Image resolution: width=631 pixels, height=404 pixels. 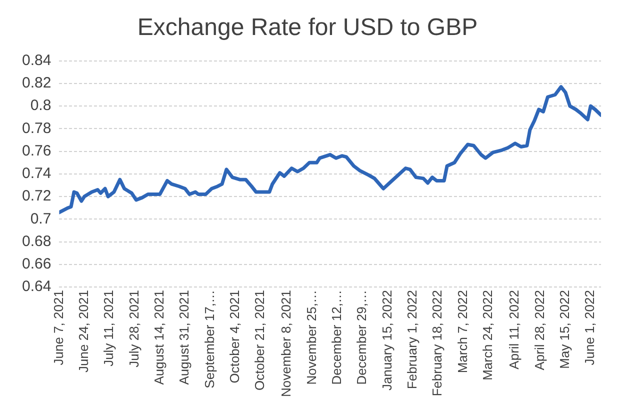 What do you see at coordinates (437, 343) in the screenshot?
I see `x-tick-label: February 18, 2022` at bounding box center [437, 343].